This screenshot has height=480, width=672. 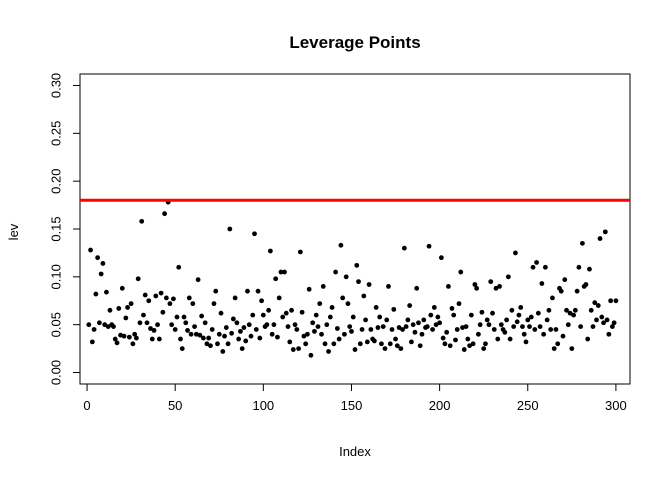 What do you see at coordinates (355, 451) in the screenshot?
I see `x-axis-label: Index` at bounding box center [355, 451].